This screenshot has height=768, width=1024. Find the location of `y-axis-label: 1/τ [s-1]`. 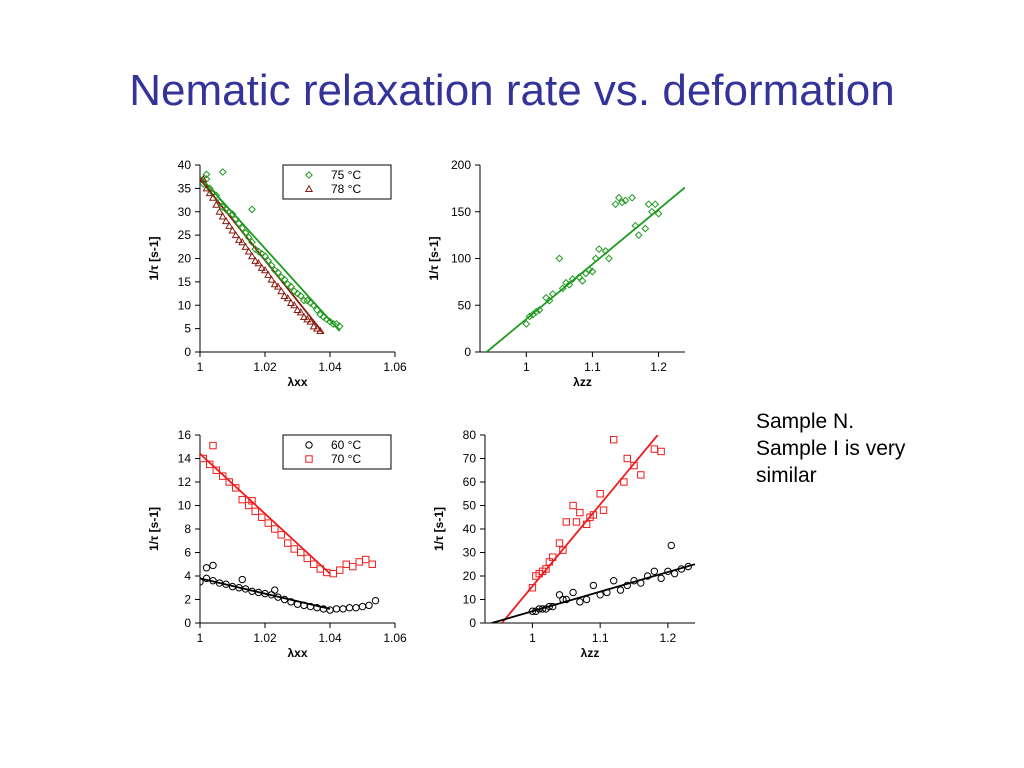

y-axis-label: 1/τ [s-1] is located at coordinates (154, 529).